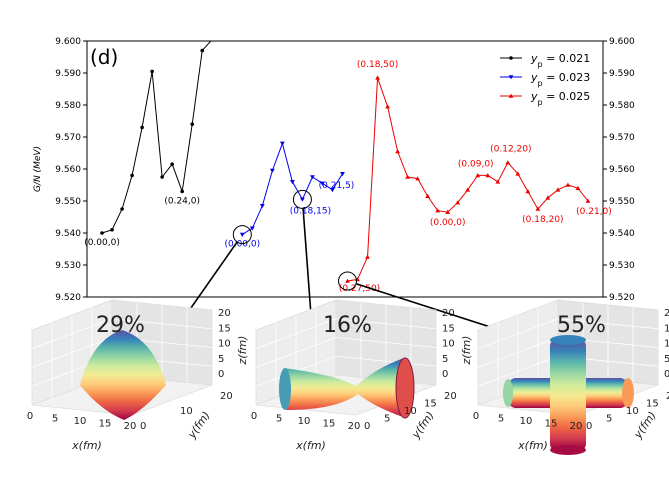  I want to click on inset-percent-label: 55%, so click(581, 325).